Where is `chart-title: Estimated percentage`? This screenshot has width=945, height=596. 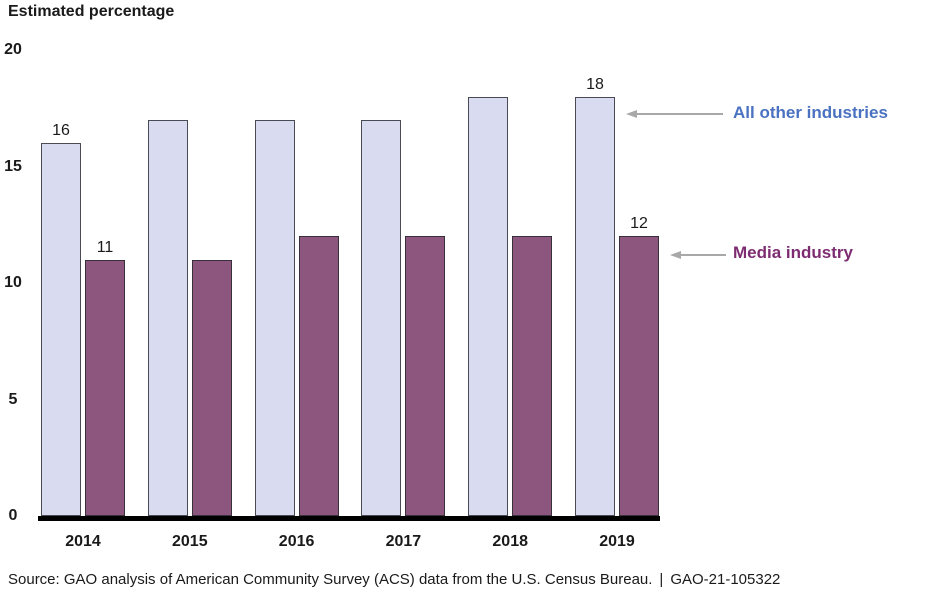 chart-title: Estimated percentage is located at coordinates (91, 11).